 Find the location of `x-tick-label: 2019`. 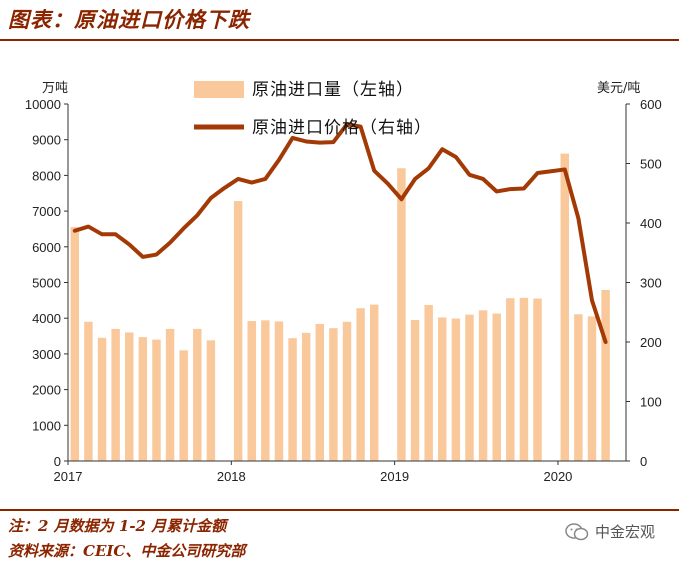

x-tick-label: 2019 is located at coordinates (394, 476).